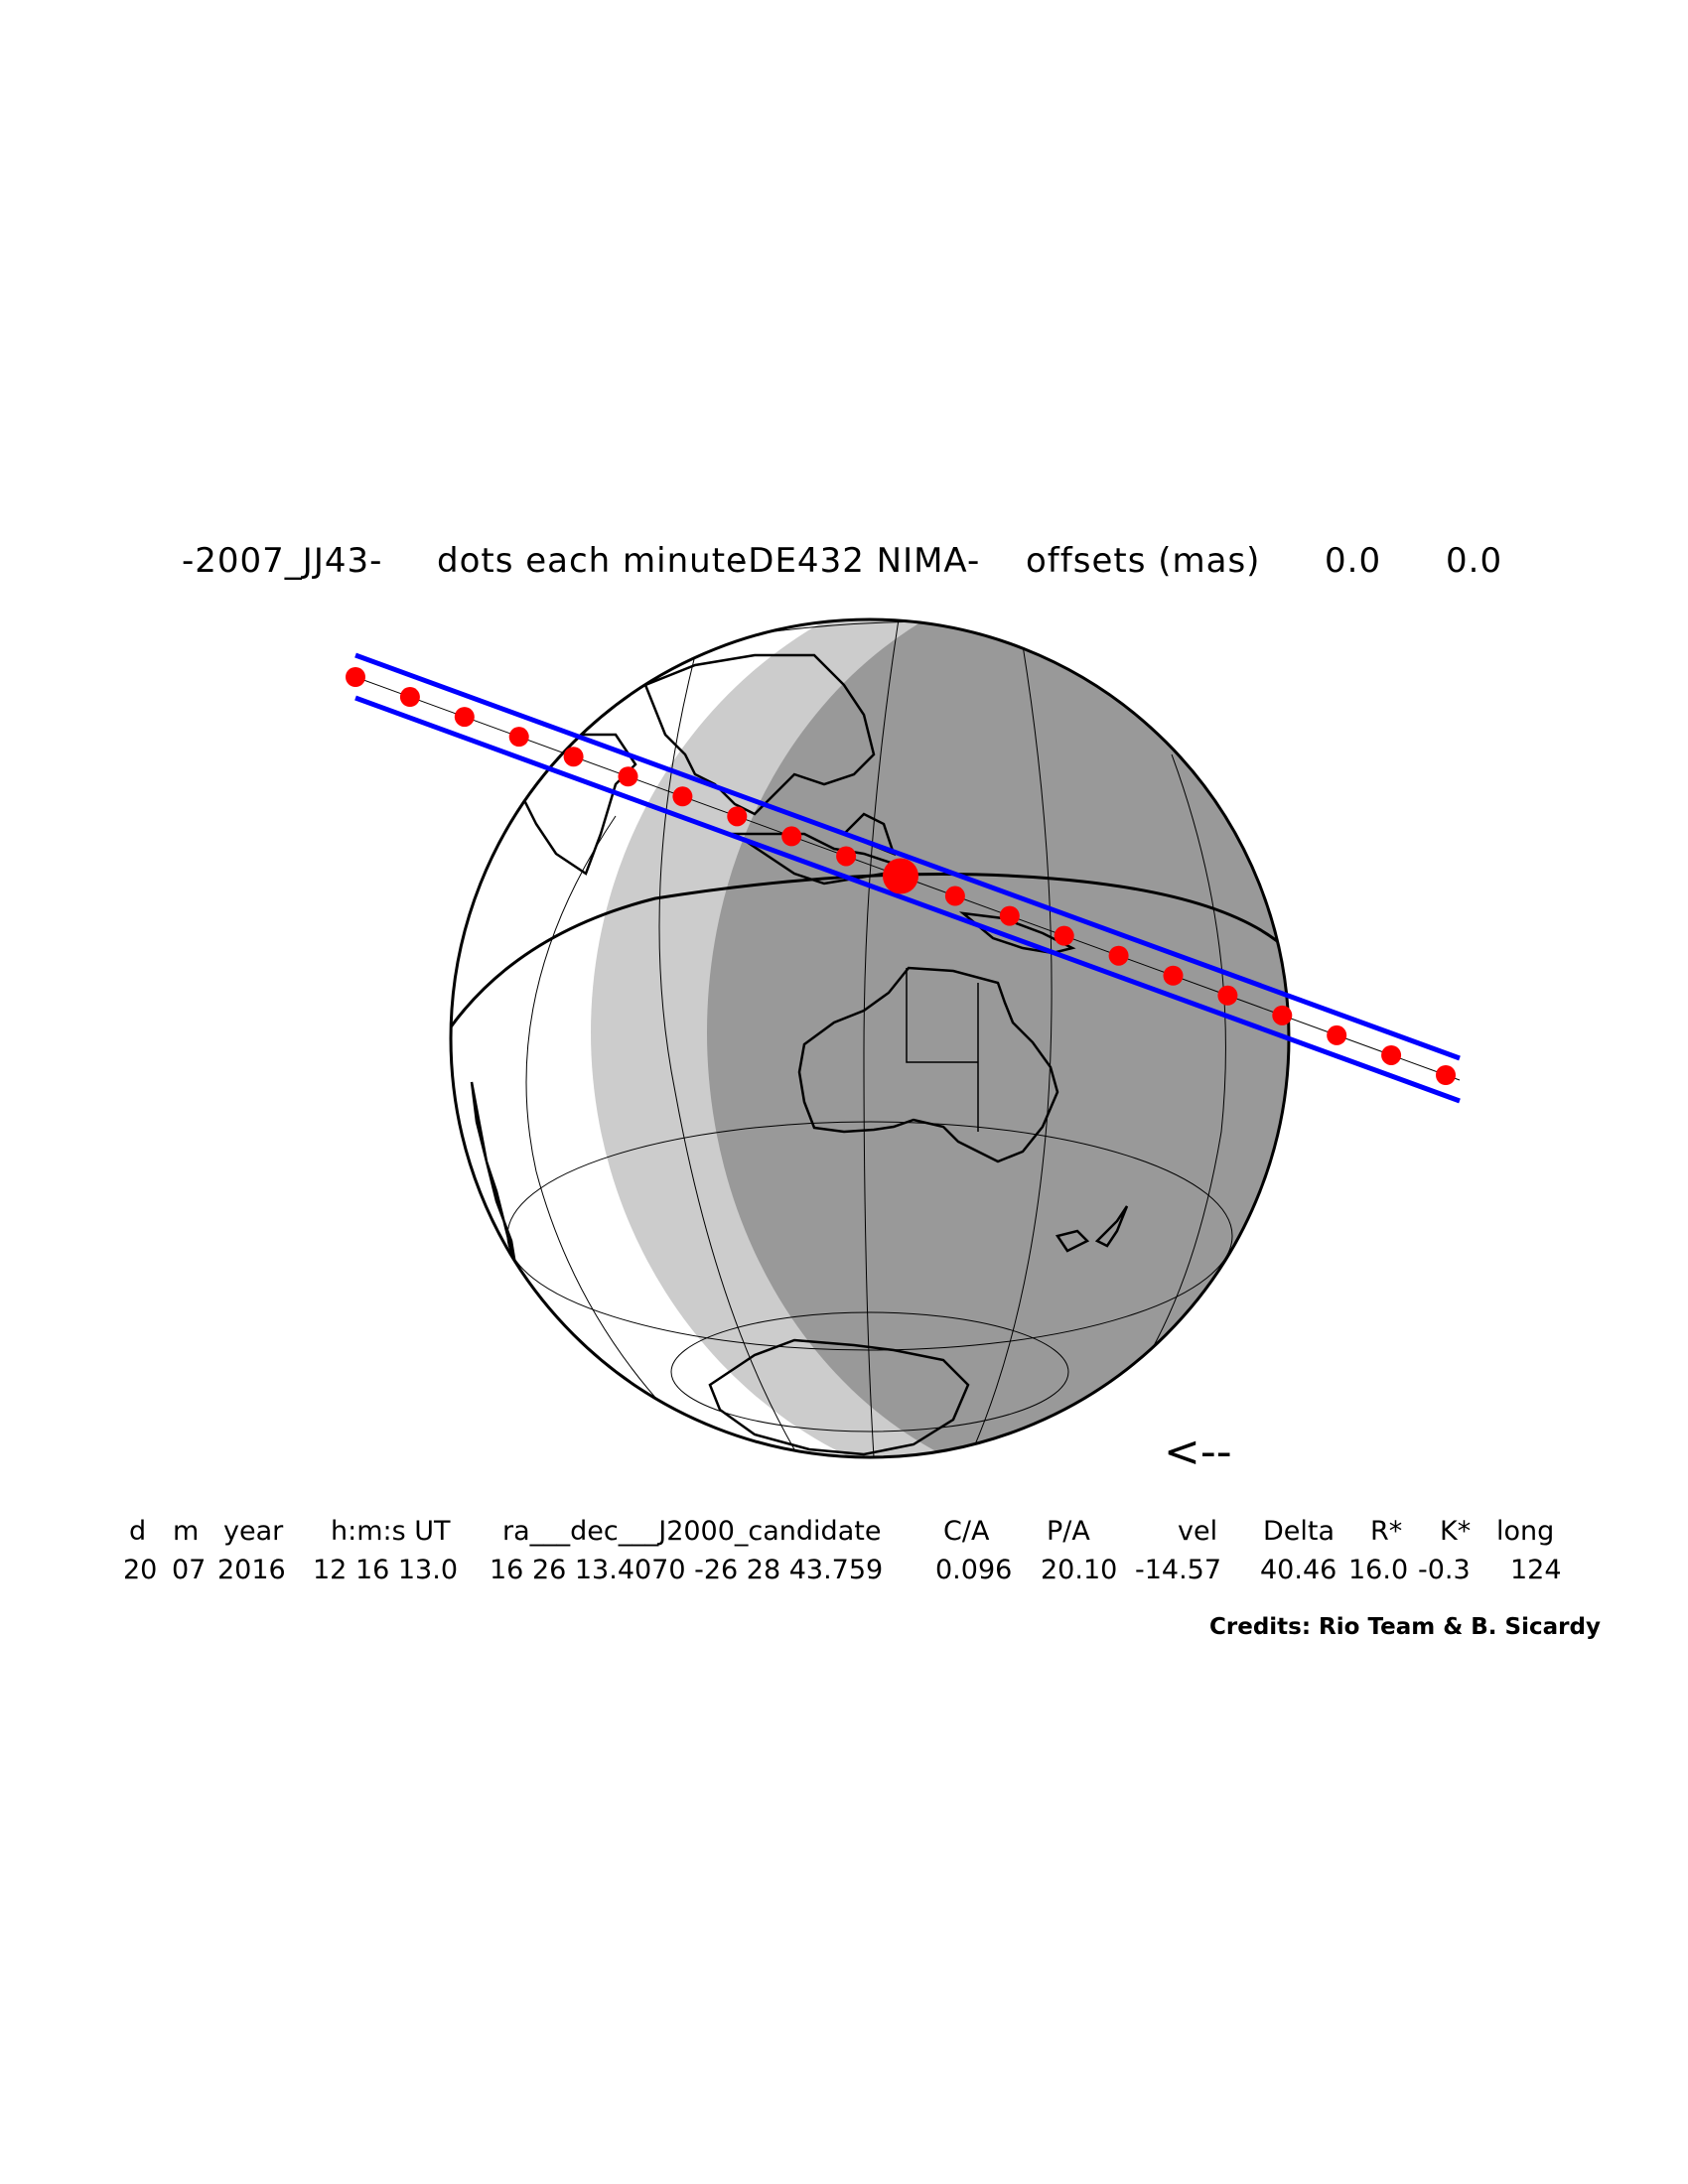 The height and width of the screenshot is (2184, 1688). Describe the element at coordinates (1456, 1531) in the screenshot. I see `table-header: K*` at that location.